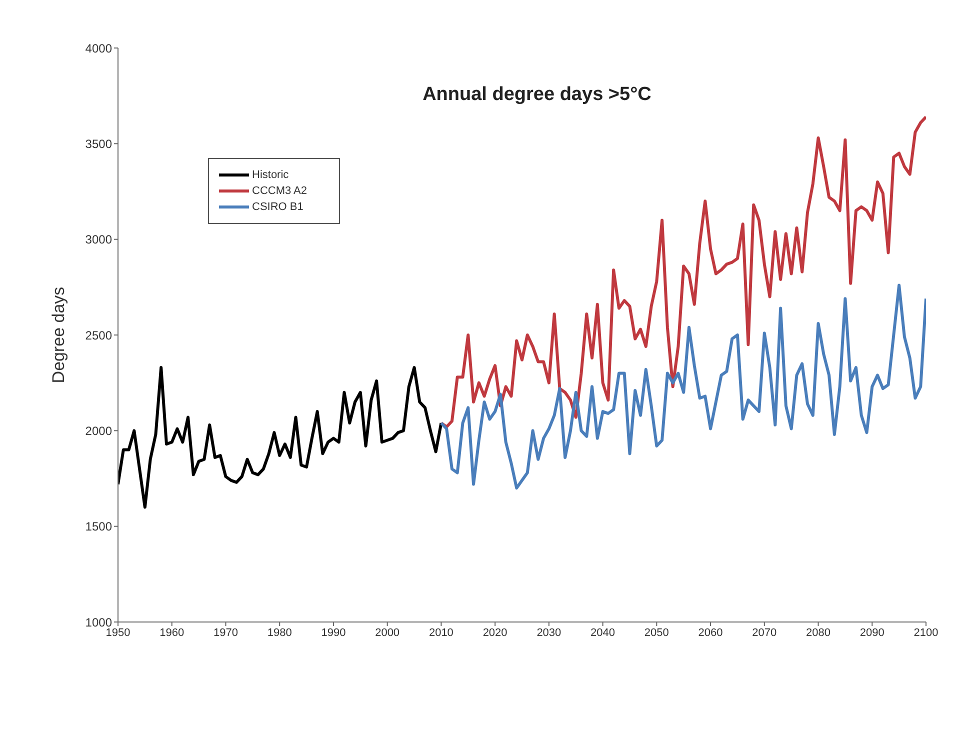  I want to click on x-tick-label: 2090, so click(872, 632).